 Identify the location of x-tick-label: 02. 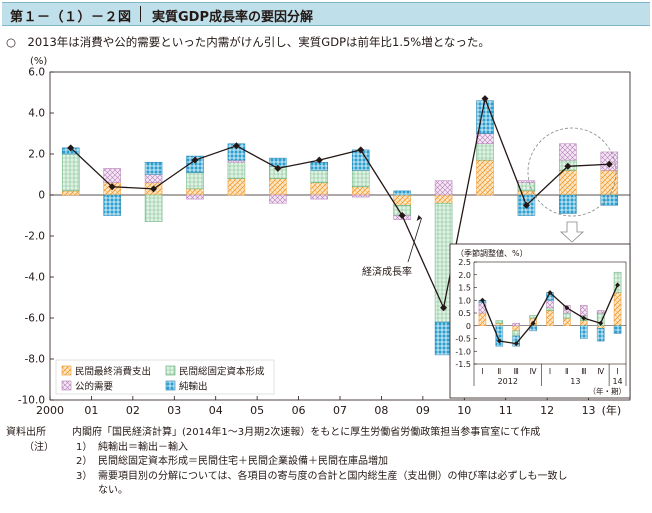
(133, 410).